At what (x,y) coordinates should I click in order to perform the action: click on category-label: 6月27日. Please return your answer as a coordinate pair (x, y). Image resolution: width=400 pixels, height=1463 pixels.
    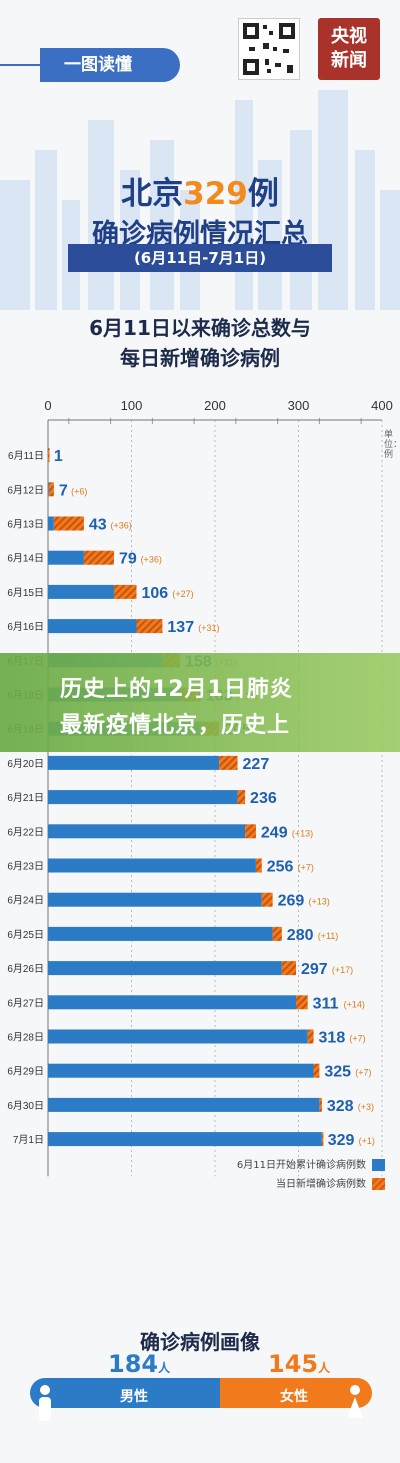
    Looking at the image, I should click on (25, 1003).